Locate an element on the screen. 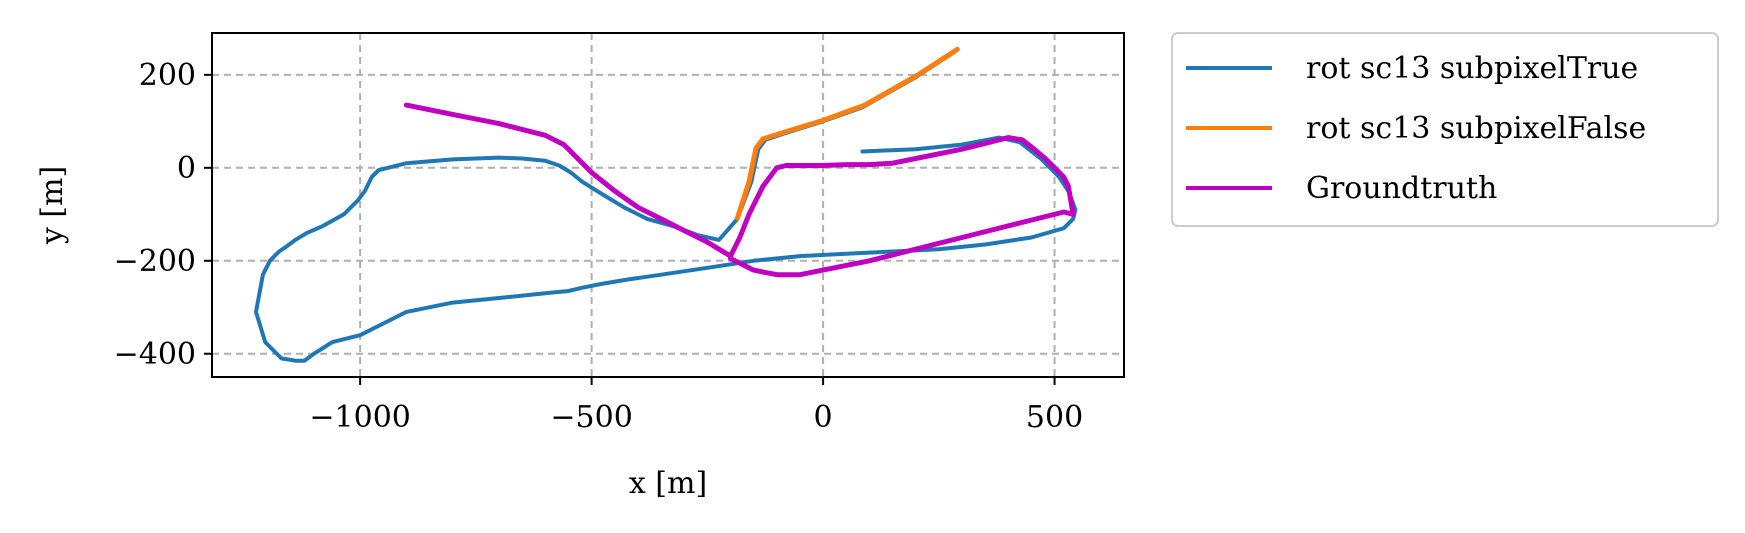 The image size is (1745, 533). y-tick-label: 0 is located at coordinates (186, 168).